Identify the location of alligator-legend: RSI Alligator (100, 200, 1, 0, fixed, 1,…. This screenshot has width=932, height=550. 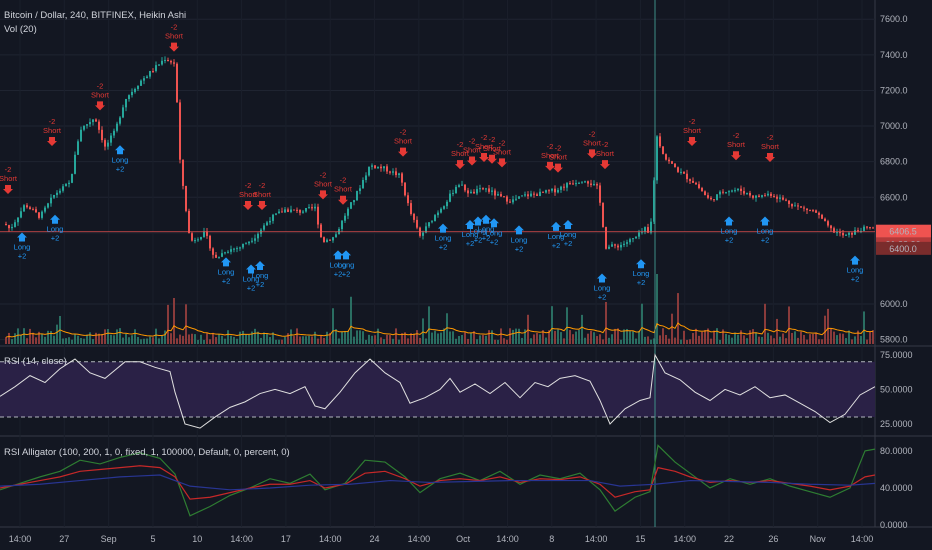
(147, 452).